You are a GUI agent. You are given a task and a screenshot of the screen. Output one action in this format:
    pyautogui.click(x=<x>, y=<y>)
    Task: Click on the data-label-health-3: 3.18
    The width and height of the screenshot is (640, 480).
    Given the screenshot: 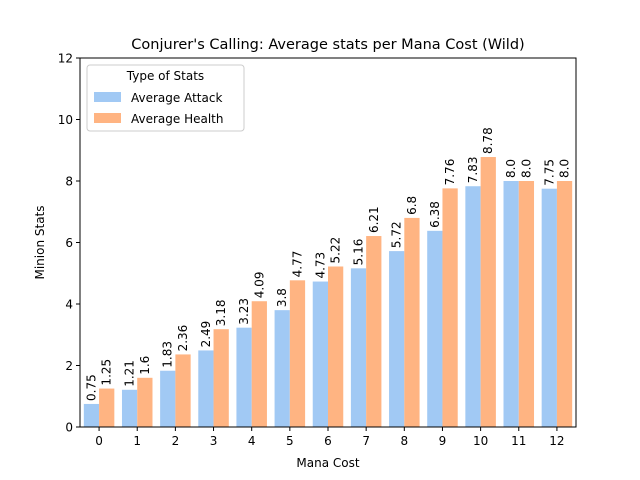 What is the action you would take?
    pyautogui.click(x=221, y=312)
    